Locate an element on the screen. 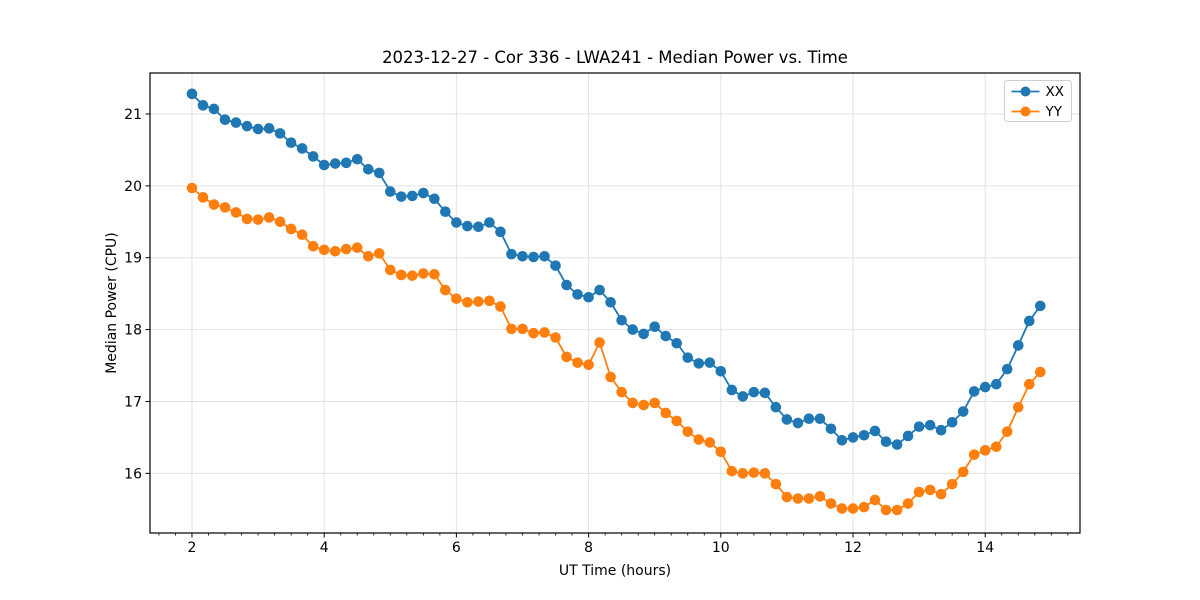 This screenshot has width=1200, height=600. y-tick-label: 18 is located at coordinates (133, 331).